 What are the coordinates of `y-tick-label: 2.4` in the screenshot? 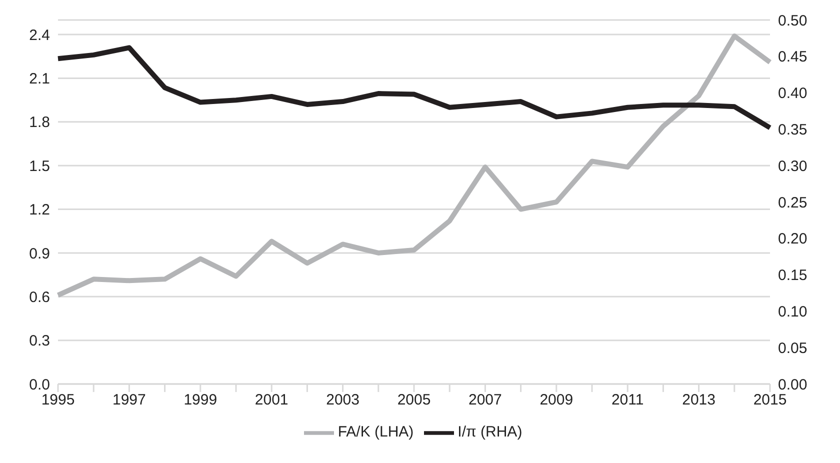 It's located at (39, 35).